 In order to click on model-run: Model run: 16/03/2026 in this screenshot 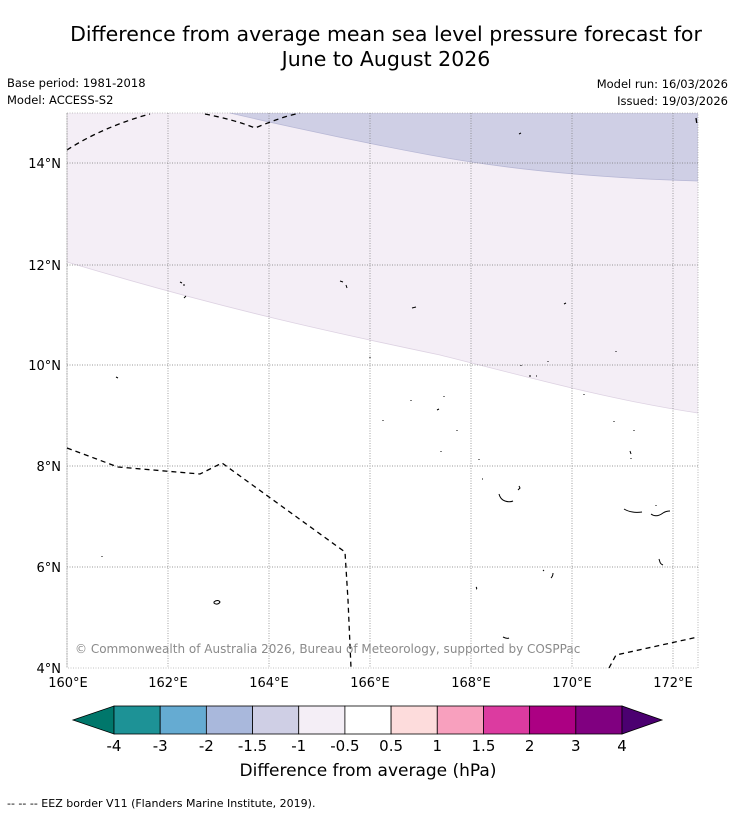, I will do `click(662, 84)`.